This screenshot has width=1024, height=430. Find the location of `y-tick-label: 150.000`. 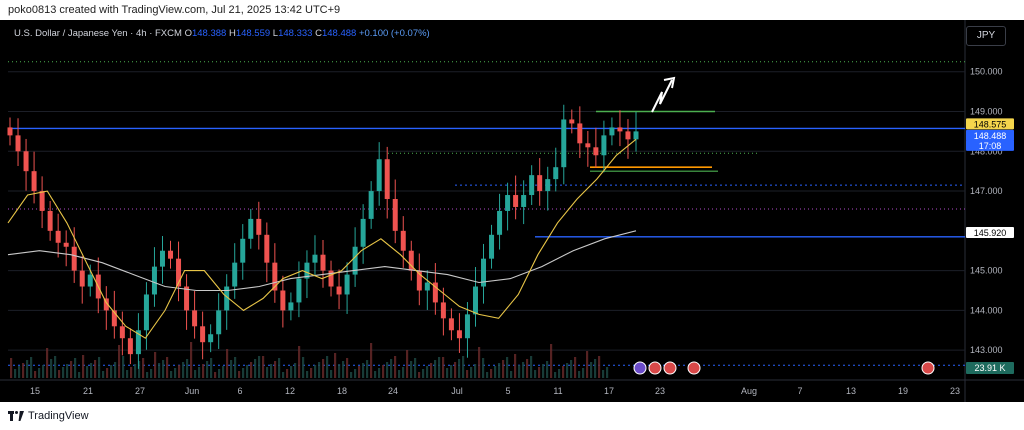

y-tick-label: 150.000 is located at coordinates (986, 72).